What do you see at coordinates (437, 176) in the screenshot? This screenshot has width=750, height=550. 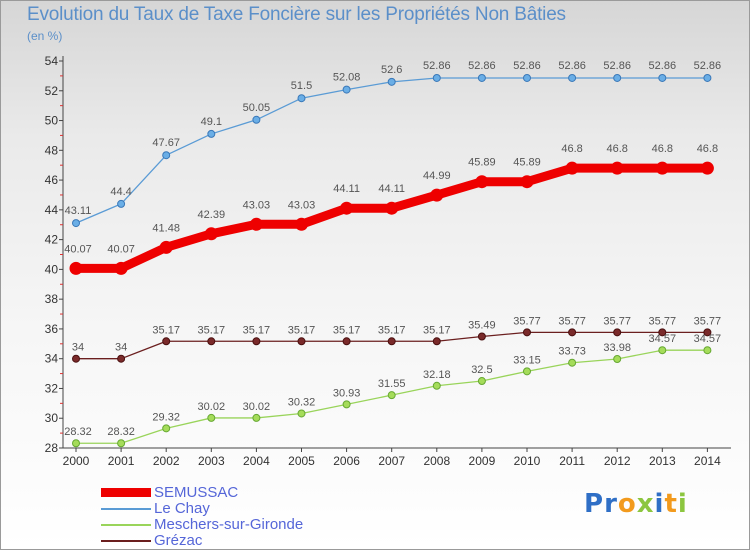 I see `data-label-semussac: 44.99` at bounding box center [437, 176].